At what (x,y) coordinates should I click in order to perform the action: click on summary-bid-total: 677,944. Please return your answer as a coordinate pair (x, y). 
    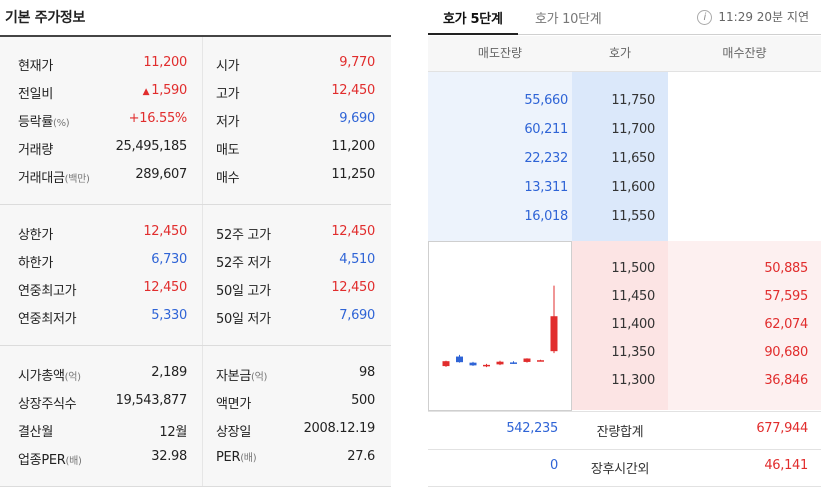
    Looking at the image, I should click on (782, 428).